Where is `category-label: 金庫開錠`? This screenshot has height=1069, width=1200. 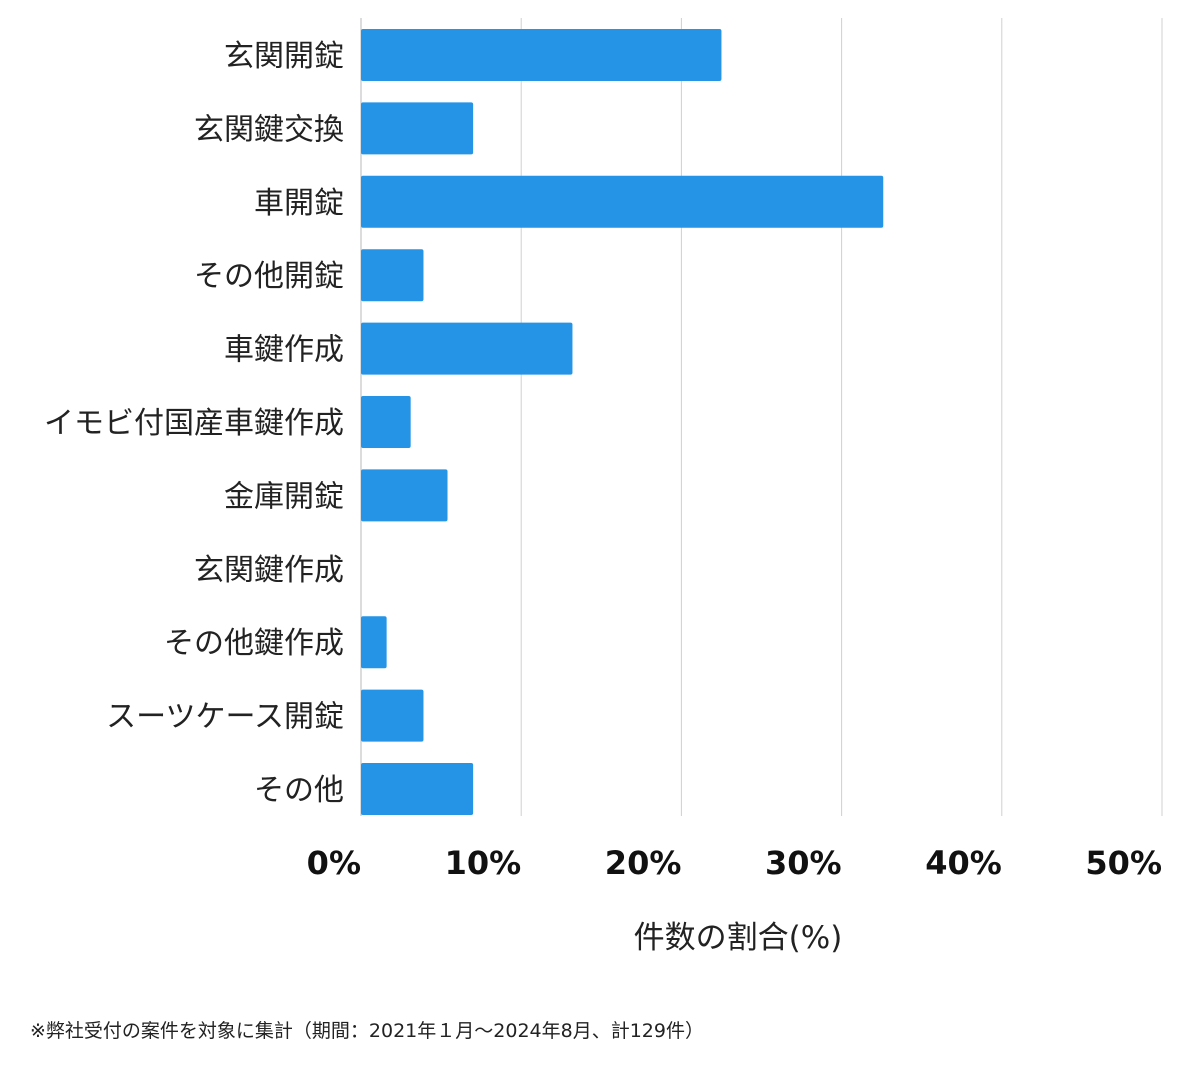
category-label: 金庫開錠 is located at coordinates (284, 496).